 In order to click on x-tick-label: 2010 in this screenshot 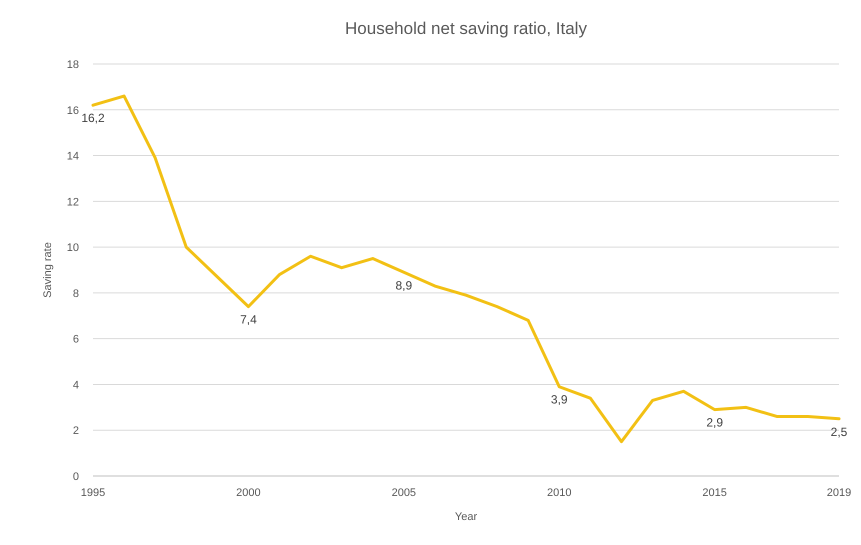, I will do `click(559, 493)`.